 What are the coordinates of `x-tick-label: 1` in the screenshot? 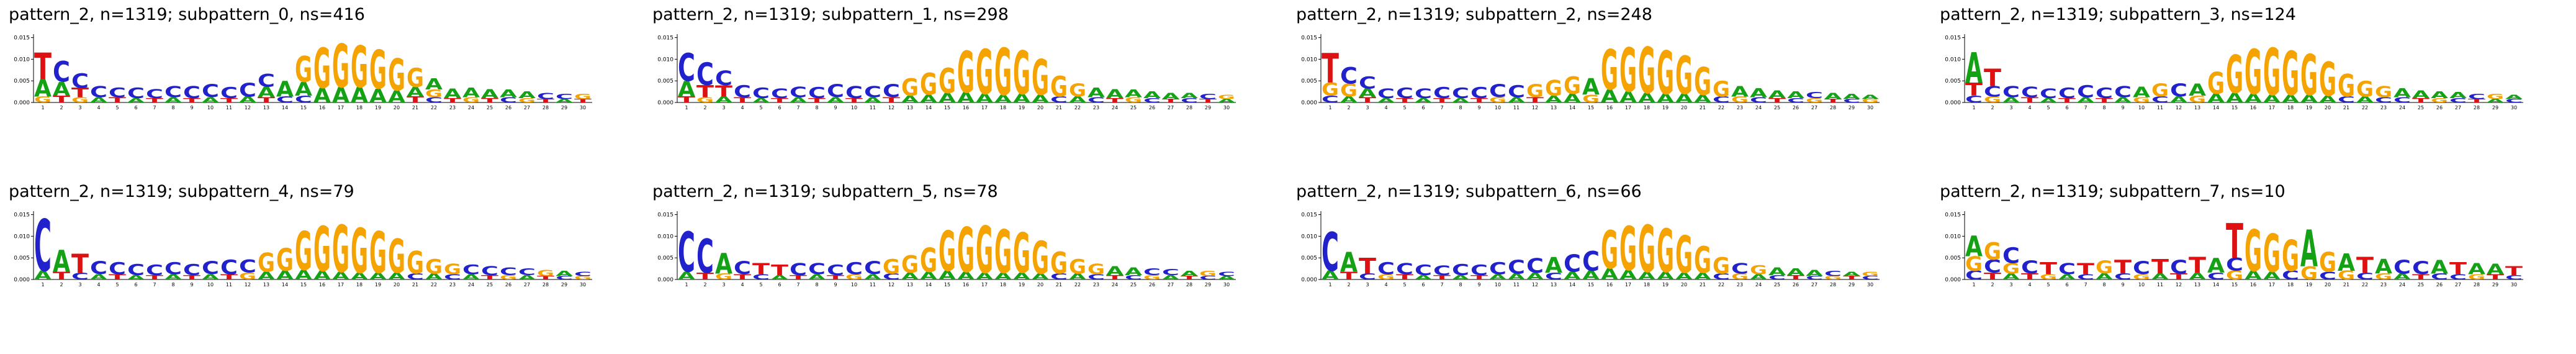 It's located at (1973, 285).